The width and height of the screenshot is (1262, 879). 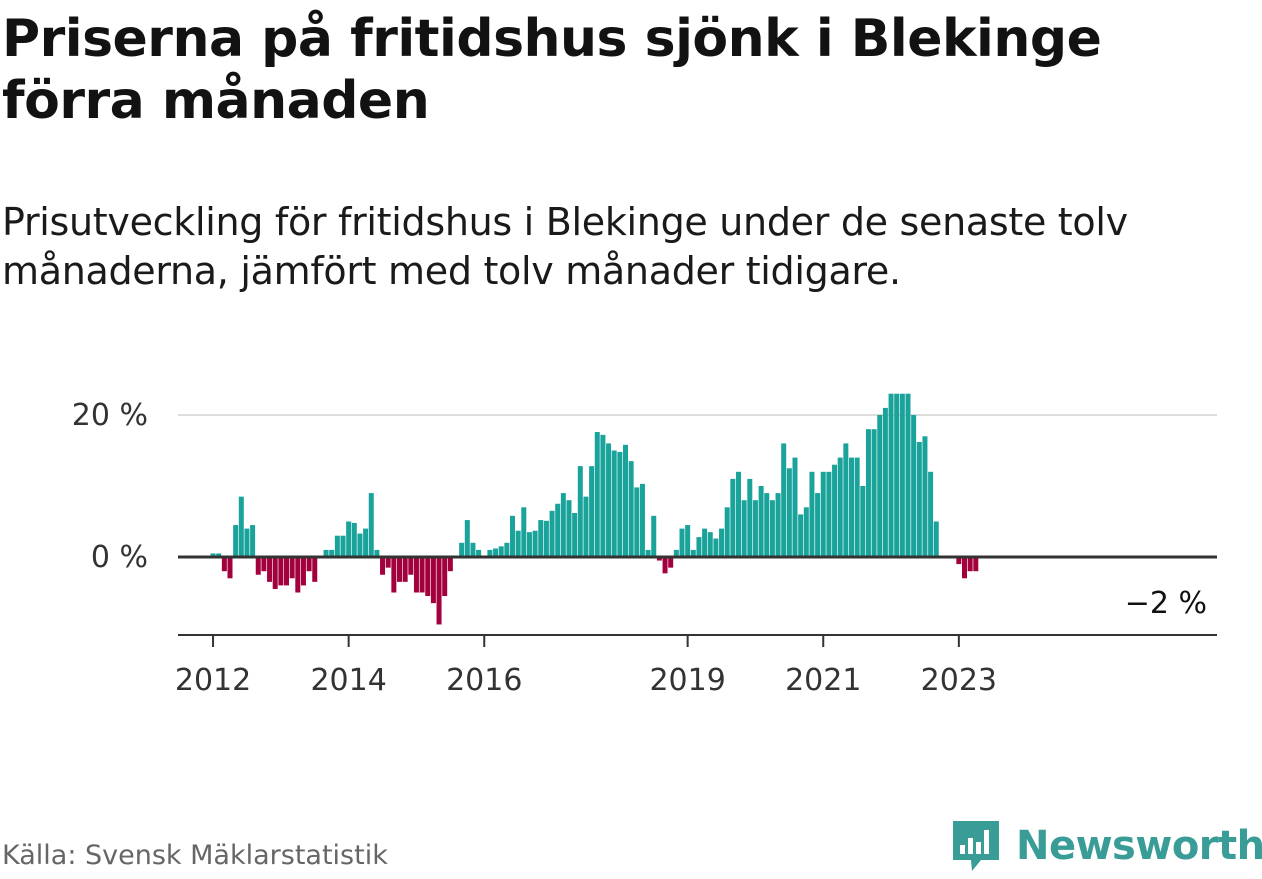 I want to click on newsworthy-logo-icon, so click(x=976, y=846).